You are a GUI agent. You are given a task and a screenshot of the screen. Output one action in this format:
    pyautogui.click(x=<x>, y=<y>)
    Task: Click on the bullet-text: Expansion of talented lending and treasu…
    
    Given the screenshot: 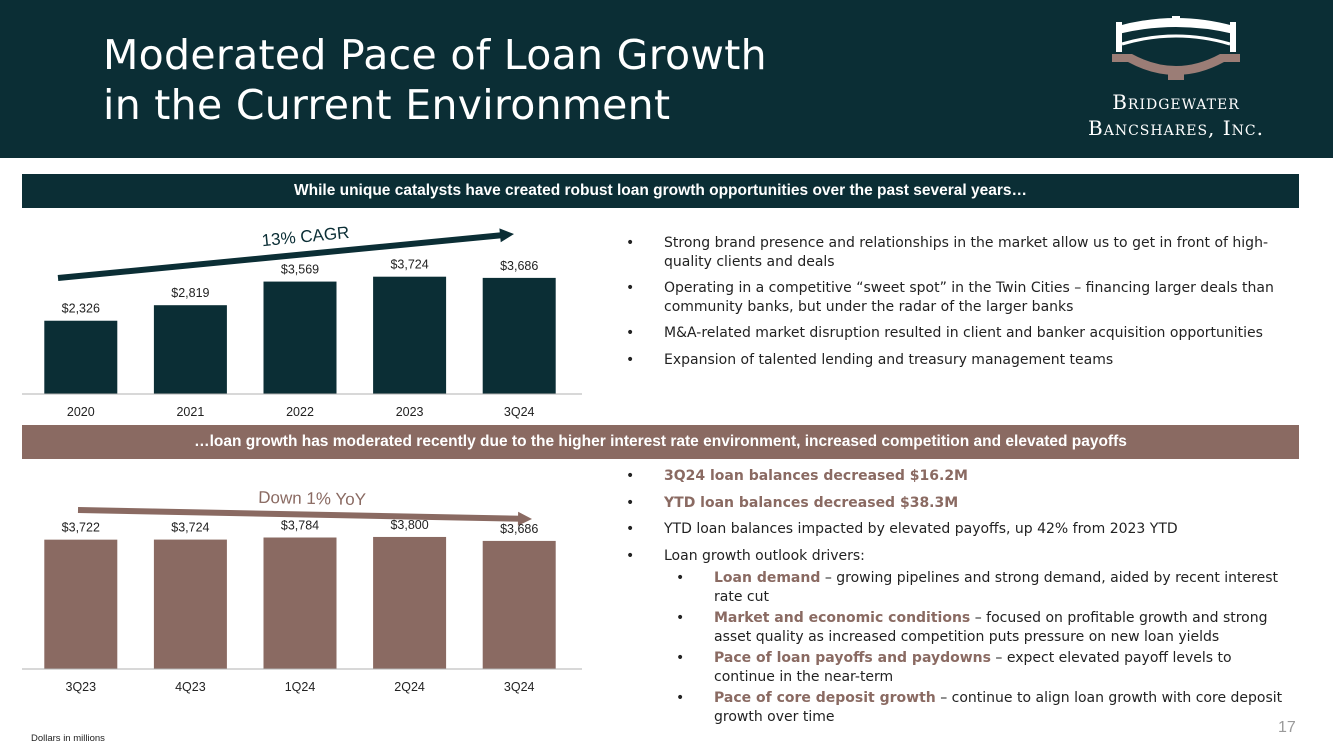 What is the action you would take?
    pyautogui.click(x=889, y=359)
    